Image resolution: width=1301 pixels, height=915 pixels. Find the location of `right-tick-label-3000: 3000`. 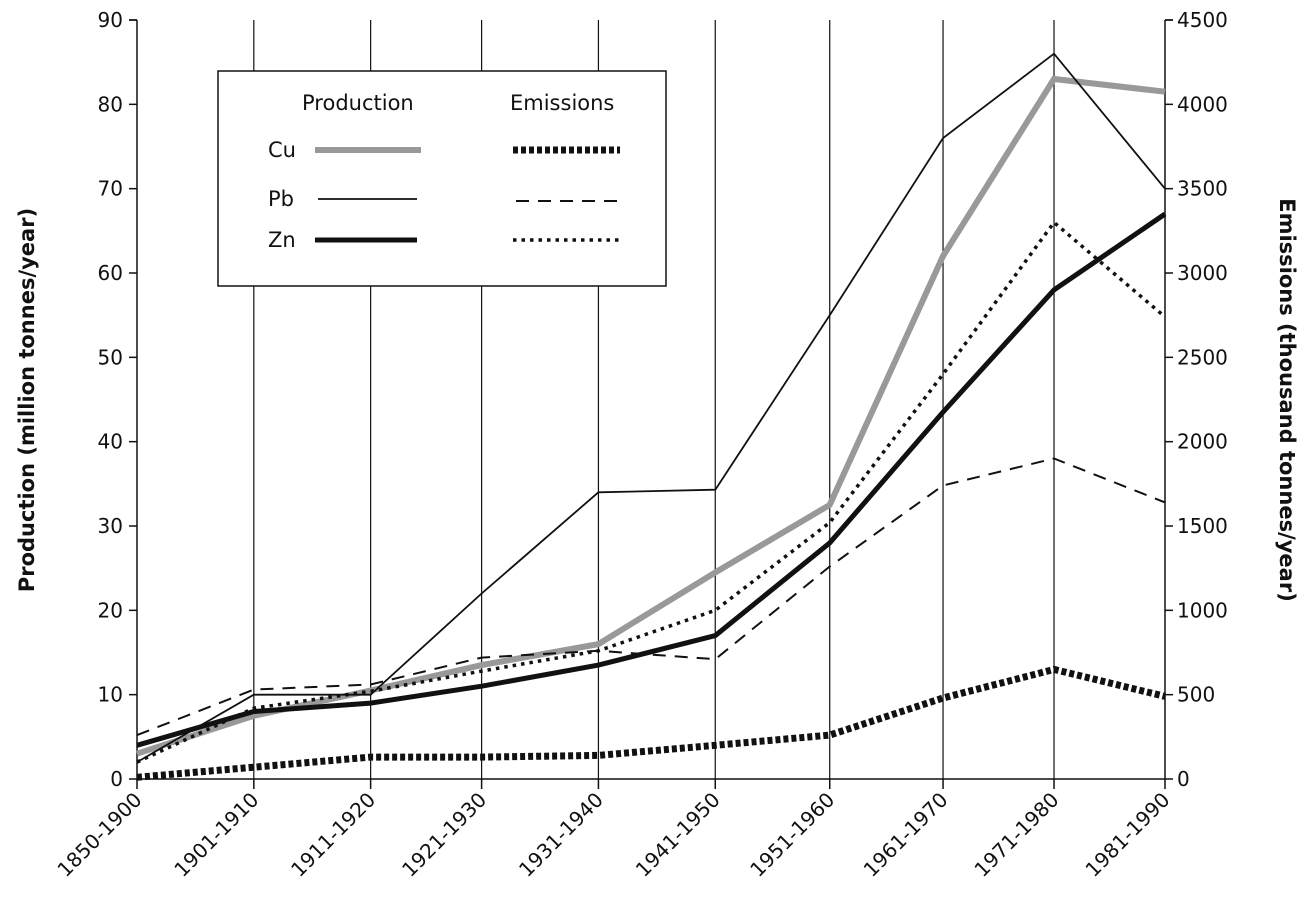

right-tick-label-3000: 3000 is located at coordinates (1202, 273).